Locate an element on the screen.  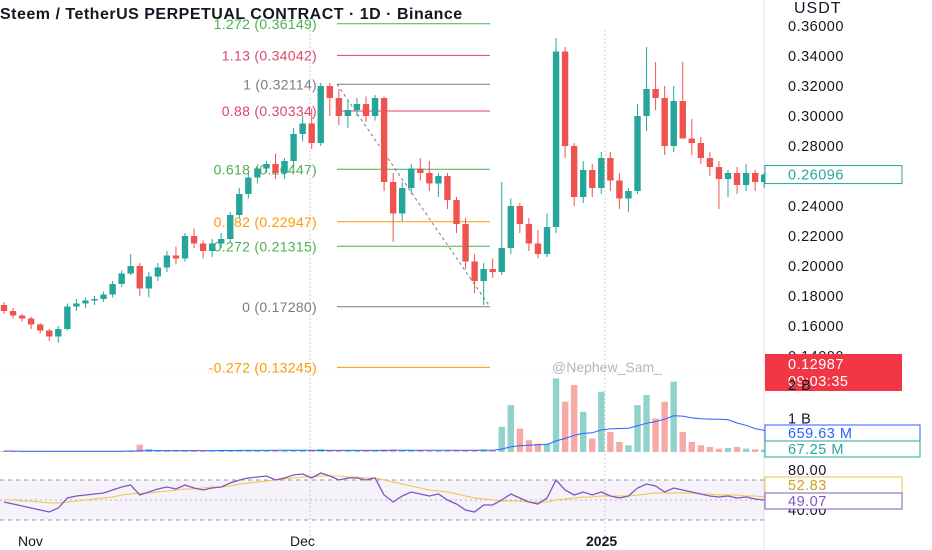
price-tick: 0.36000 is located at coordinates (816, 27).